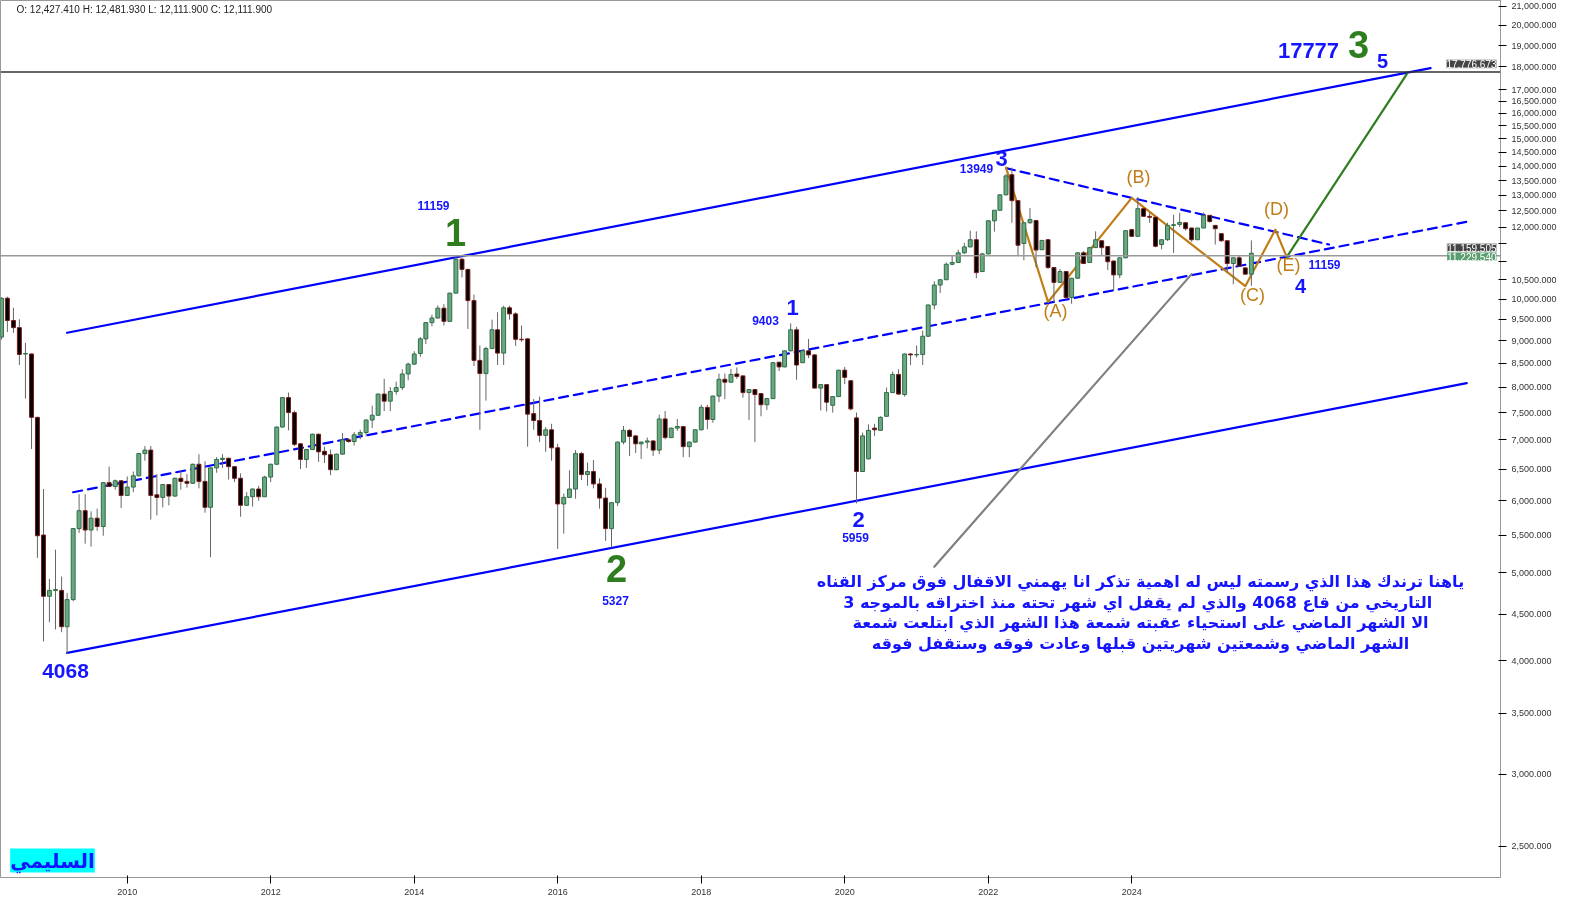 The height and width of the screenshot is (899, 1575). I want to click on y-tick-label: 5,500.000, so click(1531, 535).